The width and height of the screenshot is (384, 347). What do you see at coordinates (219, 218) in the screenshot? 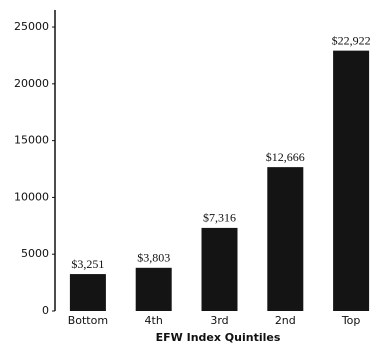
I see `value-label: $7,316` at bounding box center [219, 218].